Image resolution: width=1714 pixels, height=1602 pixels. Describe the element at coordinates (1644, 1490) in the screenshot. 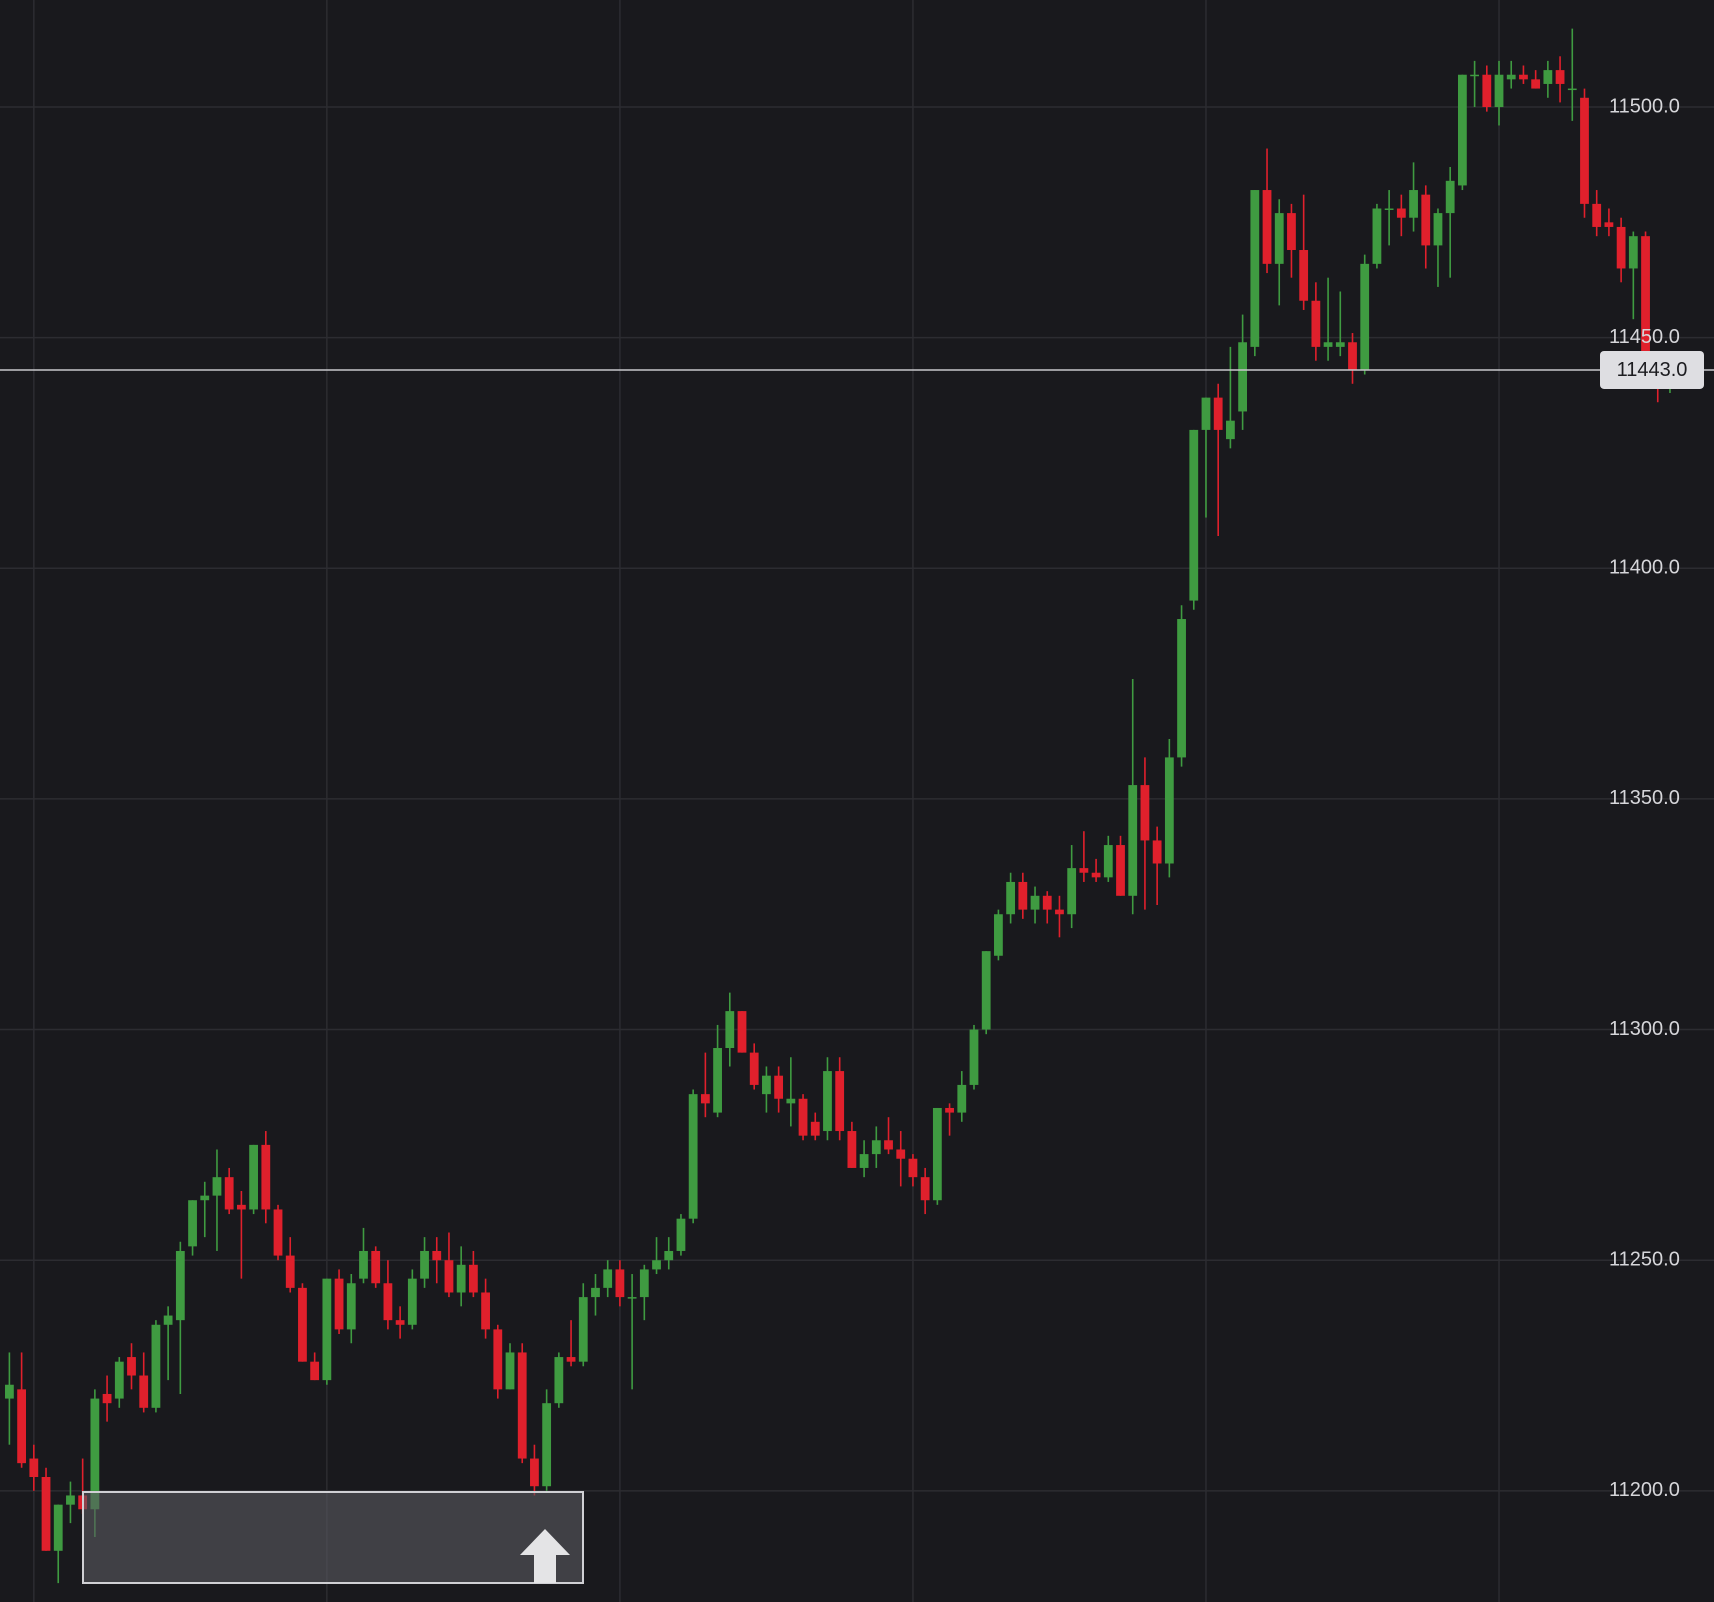

I see `y-tick-label: 11200.0` at that location.